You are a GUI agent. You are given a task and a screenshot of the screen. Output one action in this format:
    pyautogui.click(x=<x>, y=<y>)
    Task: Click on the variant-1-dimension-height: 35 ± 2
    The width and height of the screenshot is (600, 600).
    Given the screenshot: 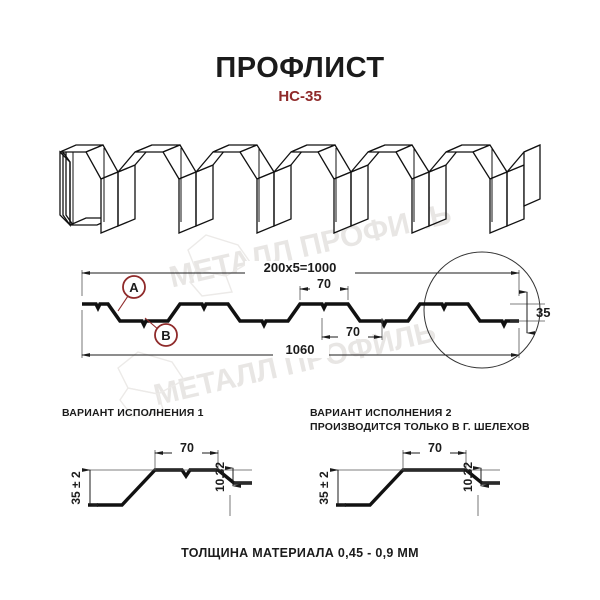 What is the action you would take?
    pyautogui.click(x=83, y=487)
    